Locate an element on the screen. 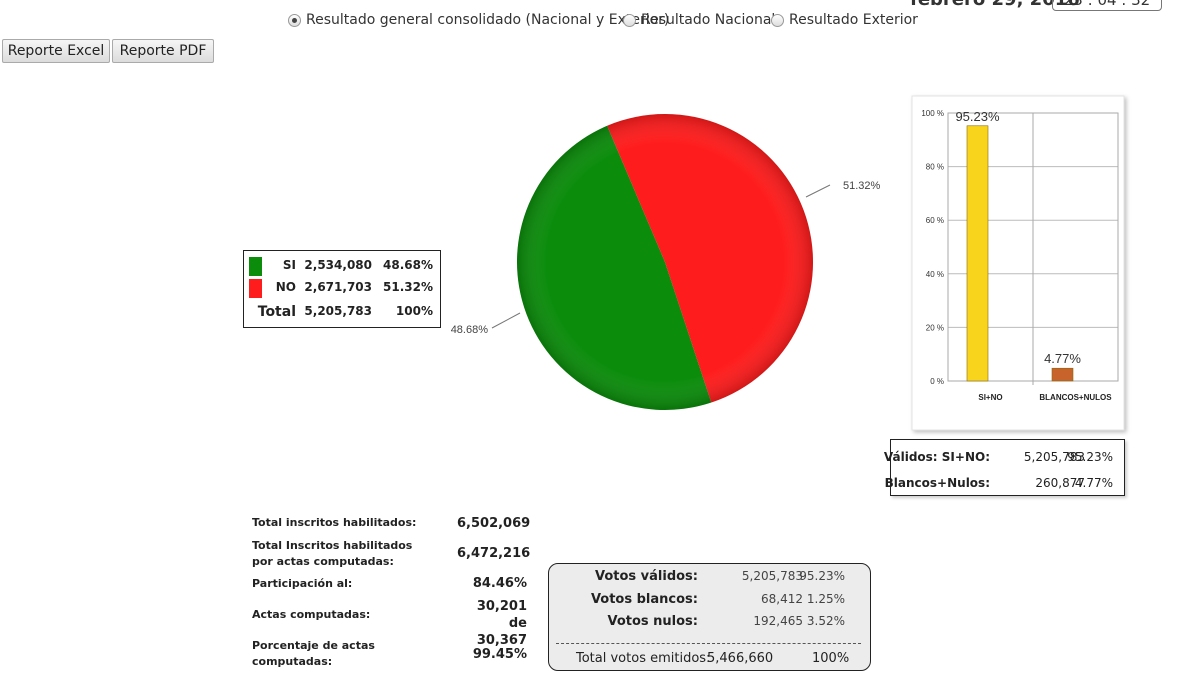  x-tick-label: BLANCOS+NULOS is located at coordinates (1075, 397).